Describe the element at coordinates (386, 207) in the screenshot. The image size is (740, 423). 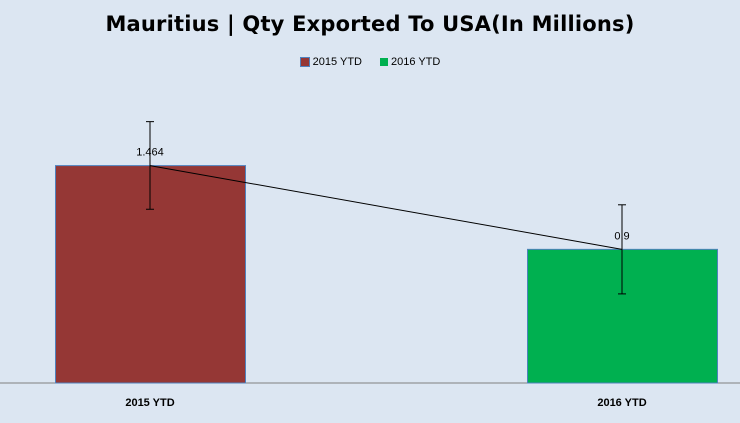
I see `trendline` at that location.